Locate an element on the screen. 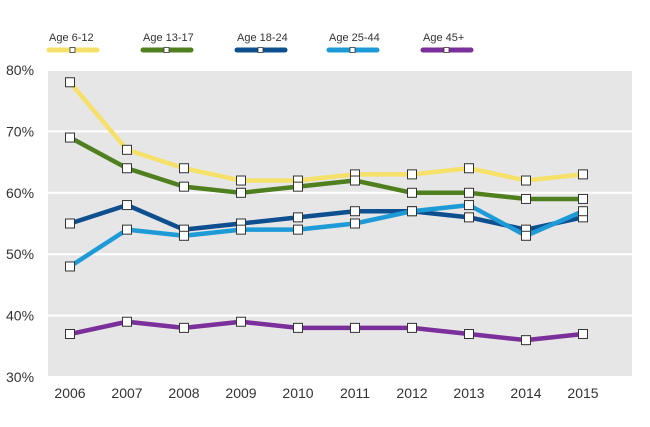  x-tick-label: 2008 is located at coordinates (183, 393).